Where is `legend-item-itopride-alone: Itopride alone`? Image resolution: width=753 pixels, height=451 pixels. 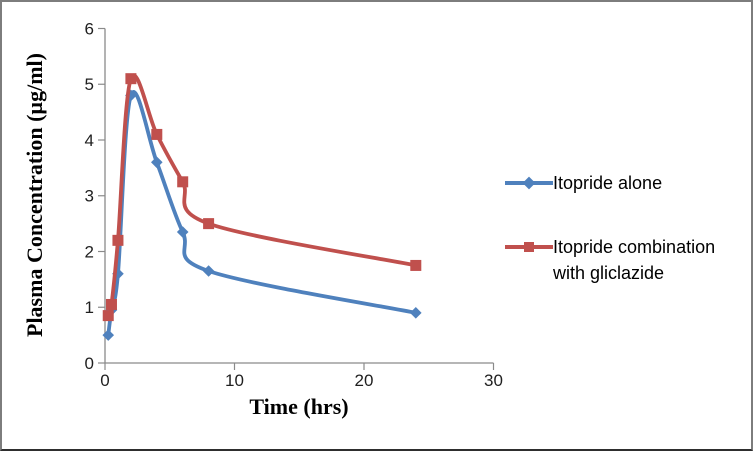
legend-item-itopride-alone: Itopride alone is located at coordinates (628, 183).